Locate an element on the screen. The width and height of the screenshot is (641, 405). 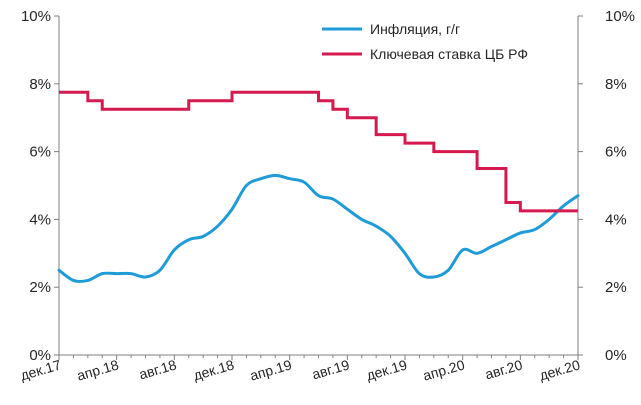
left-y-tick-label: 8% is located at coordinates (40, 84).